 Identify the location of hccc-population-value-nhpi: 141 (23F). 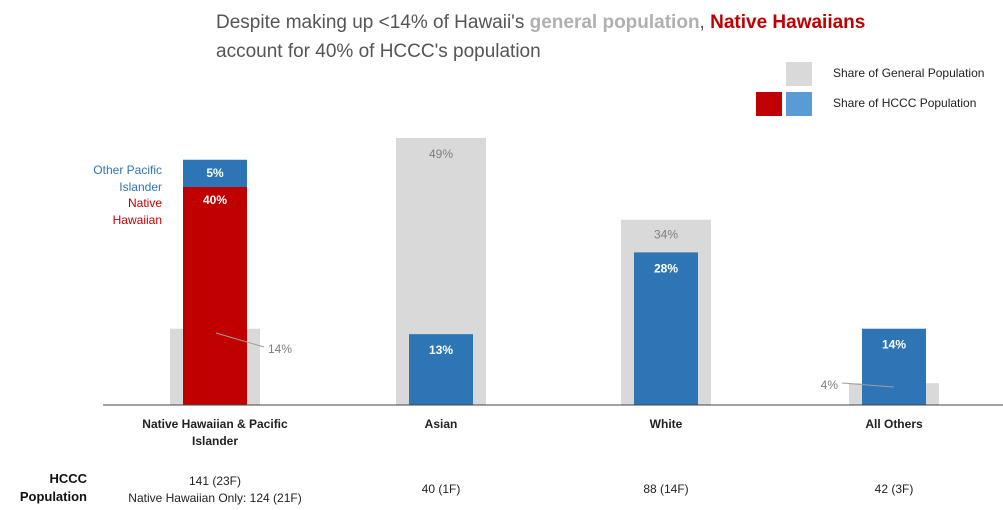
(215, 481).